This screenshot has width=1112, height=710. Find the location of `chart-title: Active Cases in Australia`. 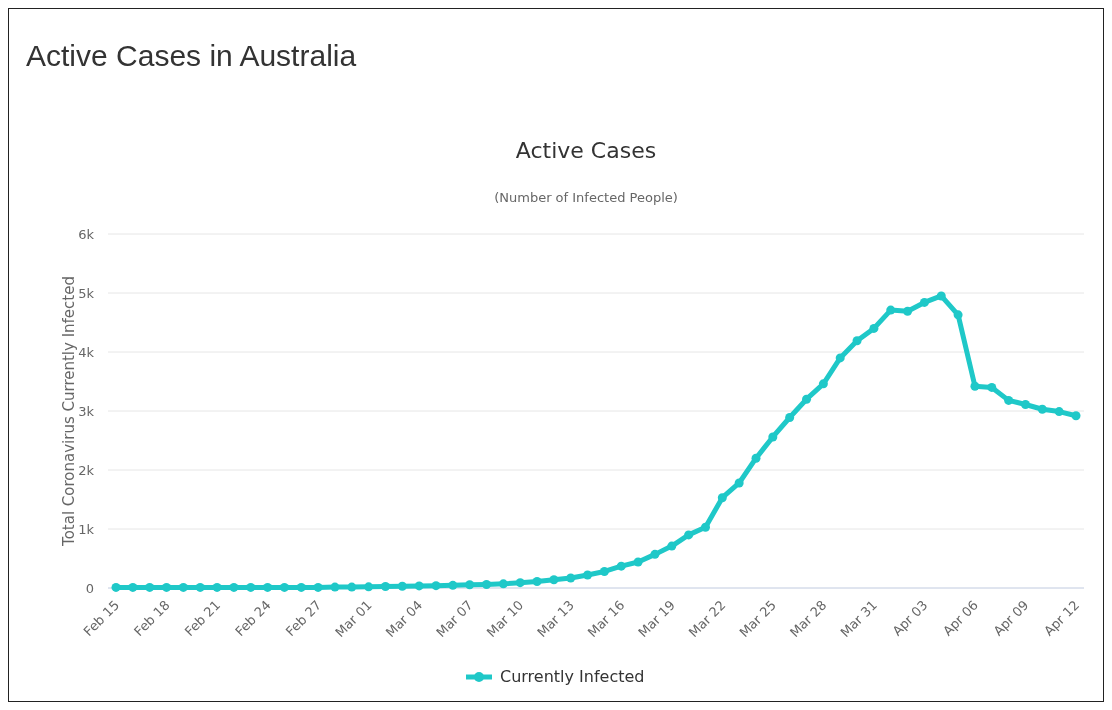

chart-title: Active Cases in Australia is located at coordinates (191, 55).